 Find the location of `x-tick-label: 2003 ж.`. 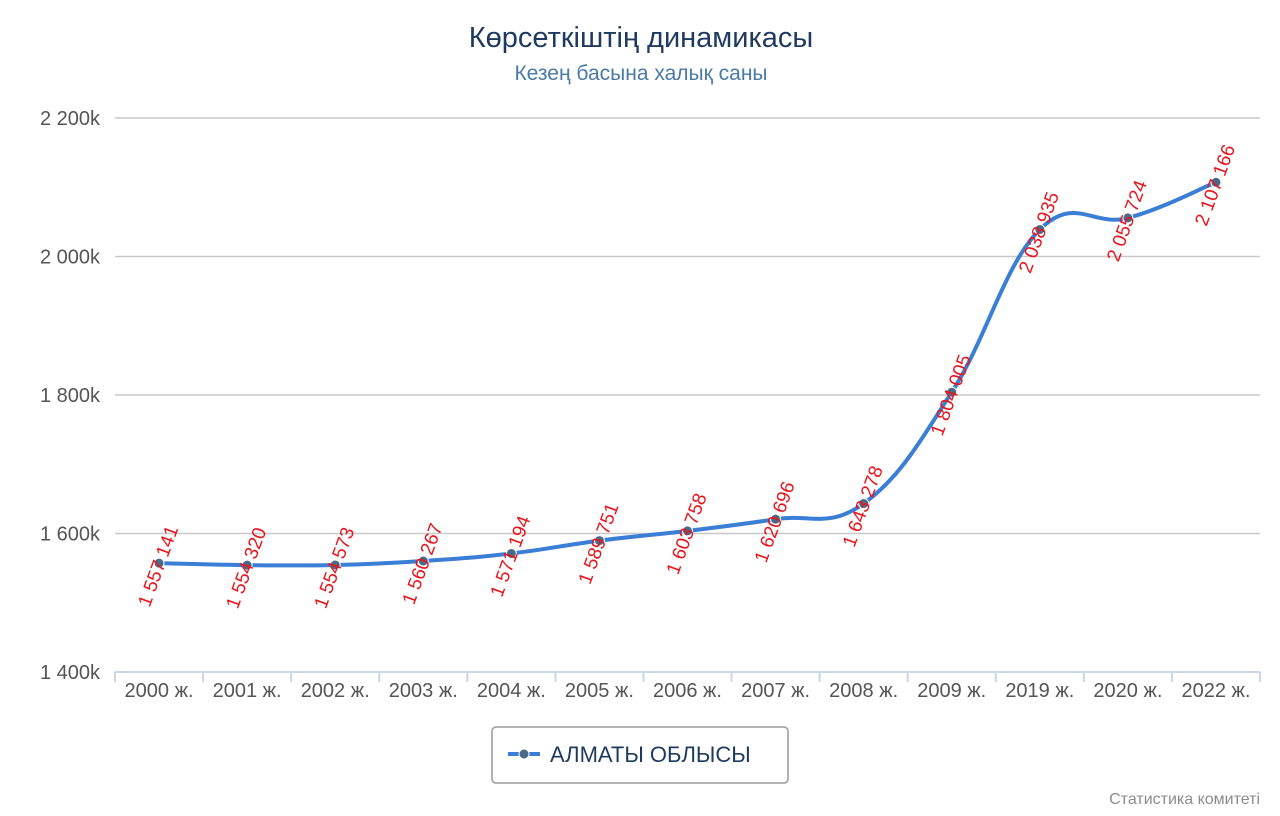

x-tick-label: 2003 ж. is located at coordinates (423, 691).